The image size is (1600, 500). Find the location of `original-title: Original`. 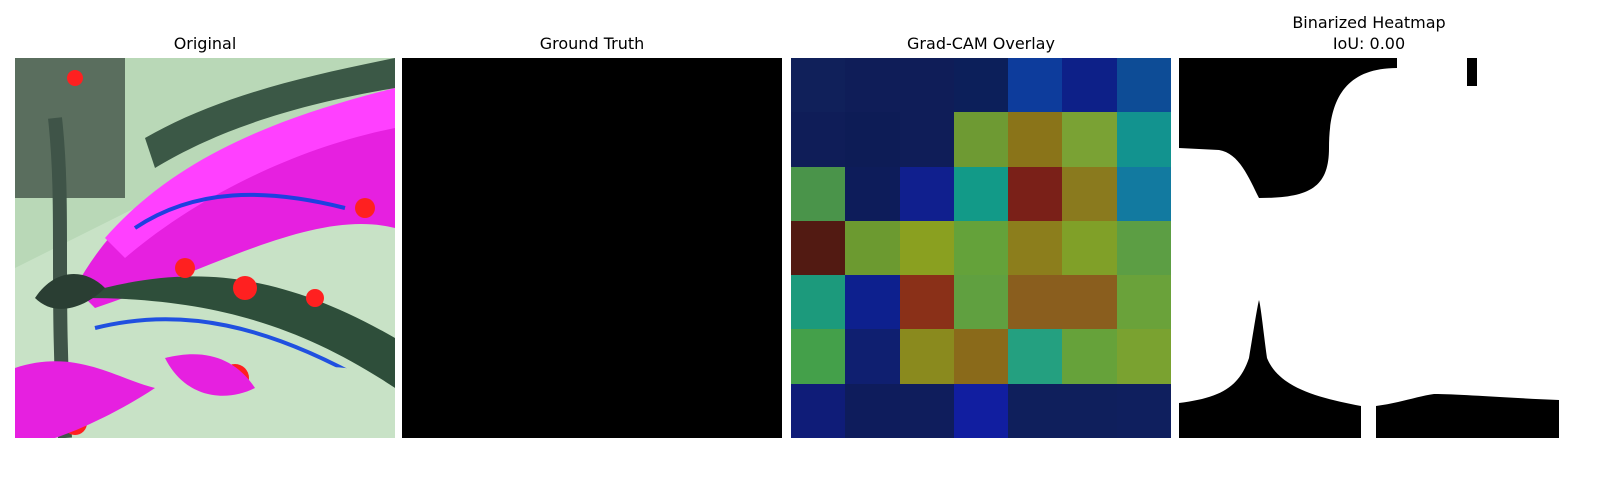

original-title: Original is located at coordinates (205, 43).